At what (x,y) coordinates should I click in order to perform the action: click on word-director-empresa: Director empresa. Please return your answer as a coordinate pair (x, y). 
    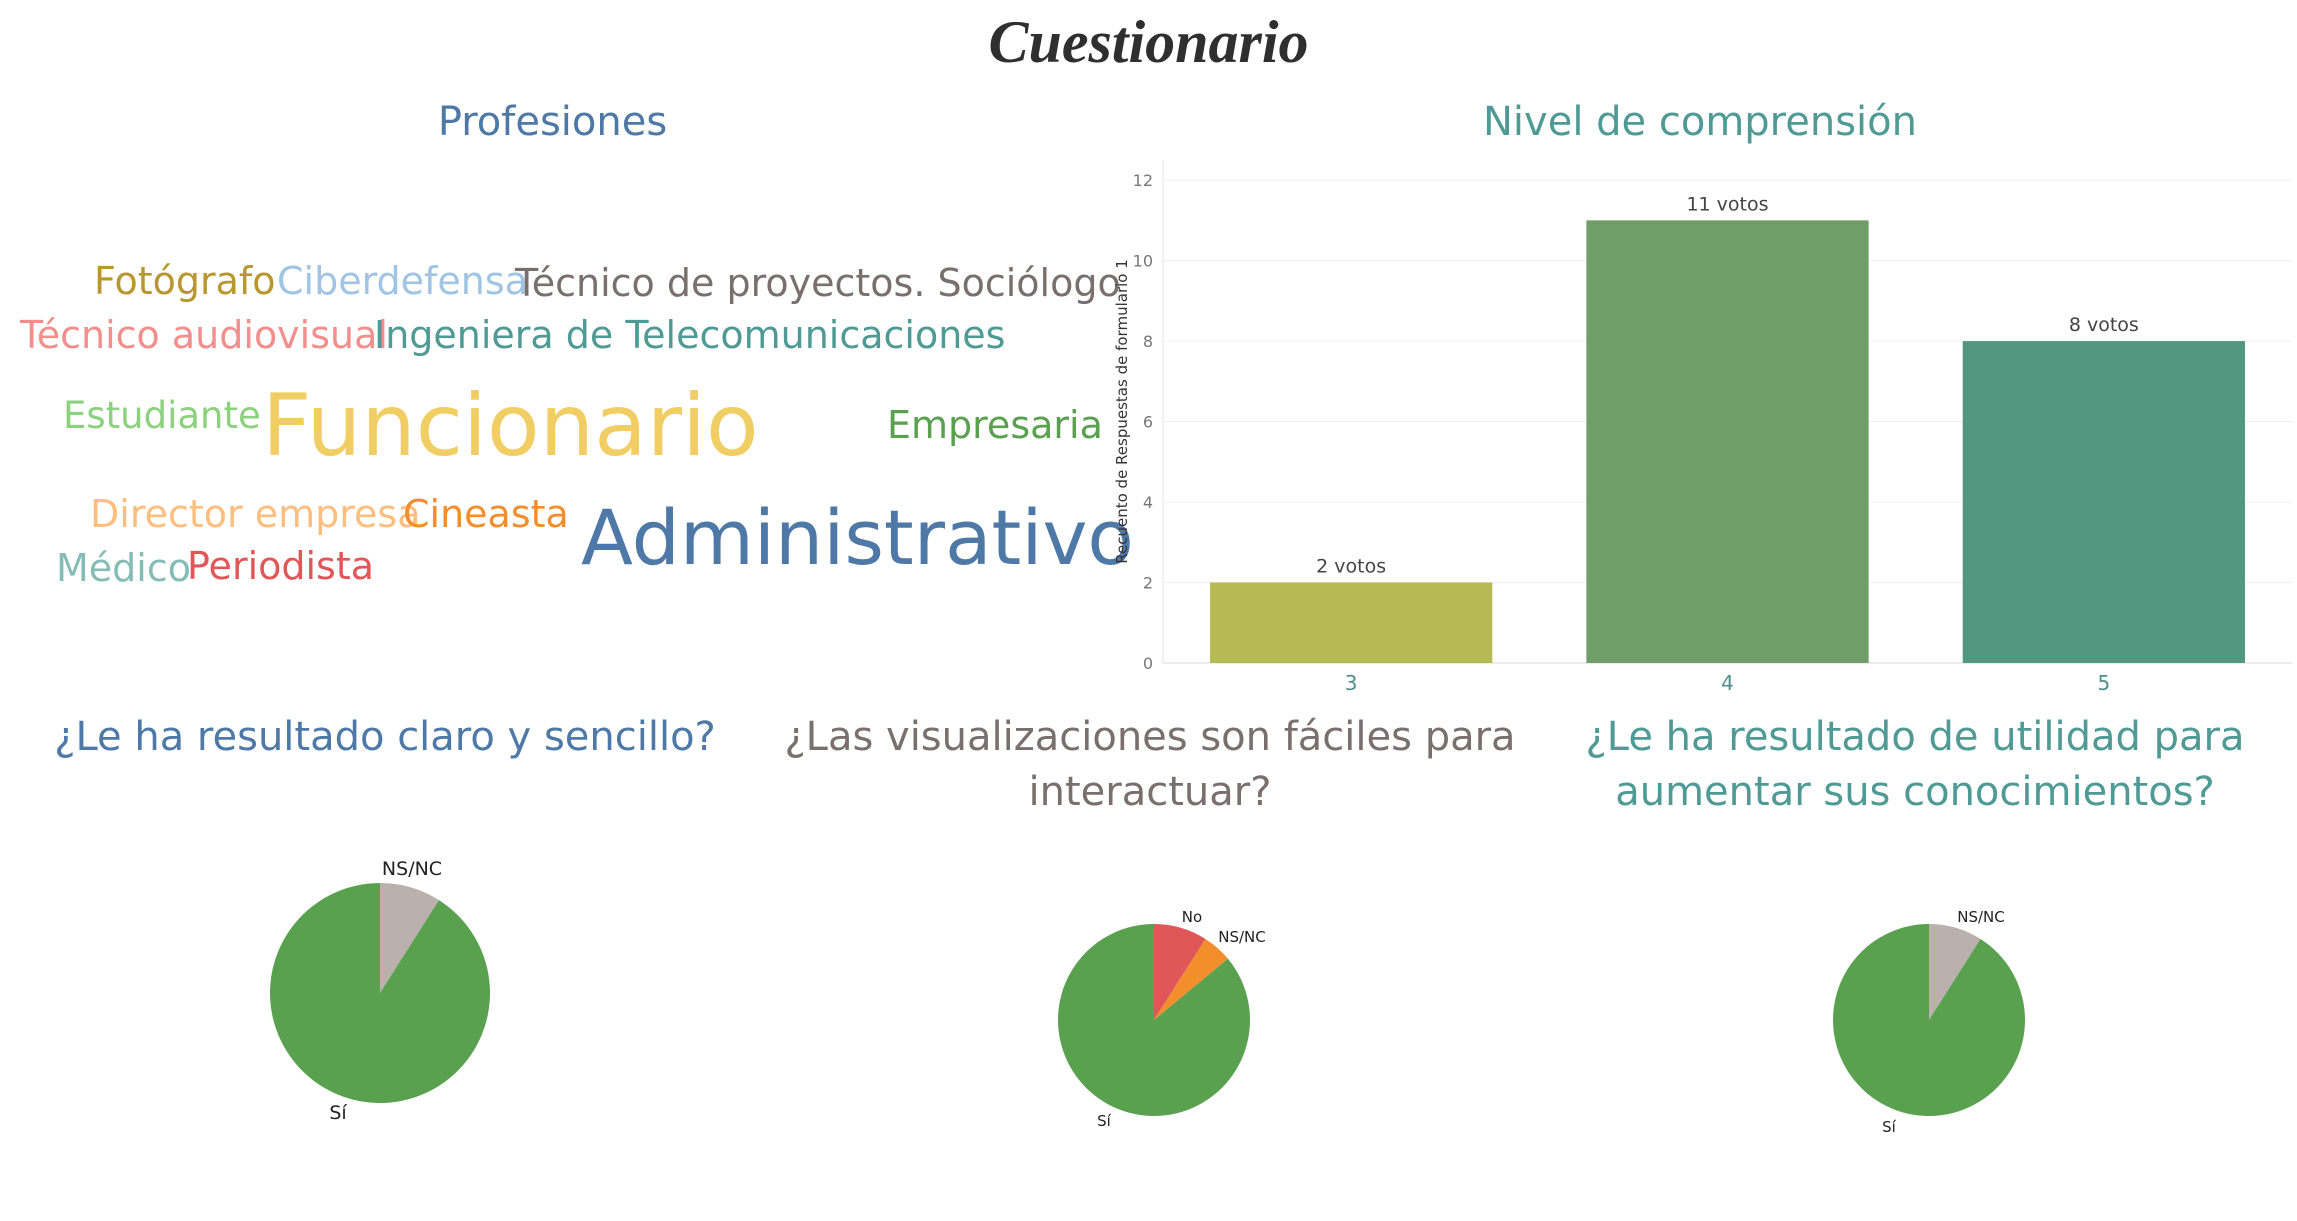
    Looking at the image, I should click on (255, 514).